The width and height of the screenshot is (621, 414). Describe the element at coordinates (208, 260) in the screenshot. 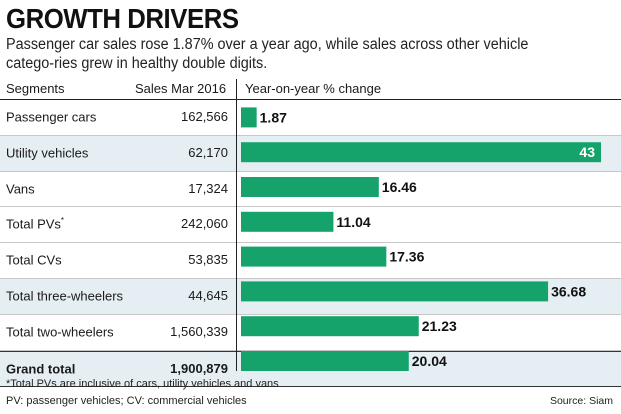

I see `sales-value: 53,835` at that location.